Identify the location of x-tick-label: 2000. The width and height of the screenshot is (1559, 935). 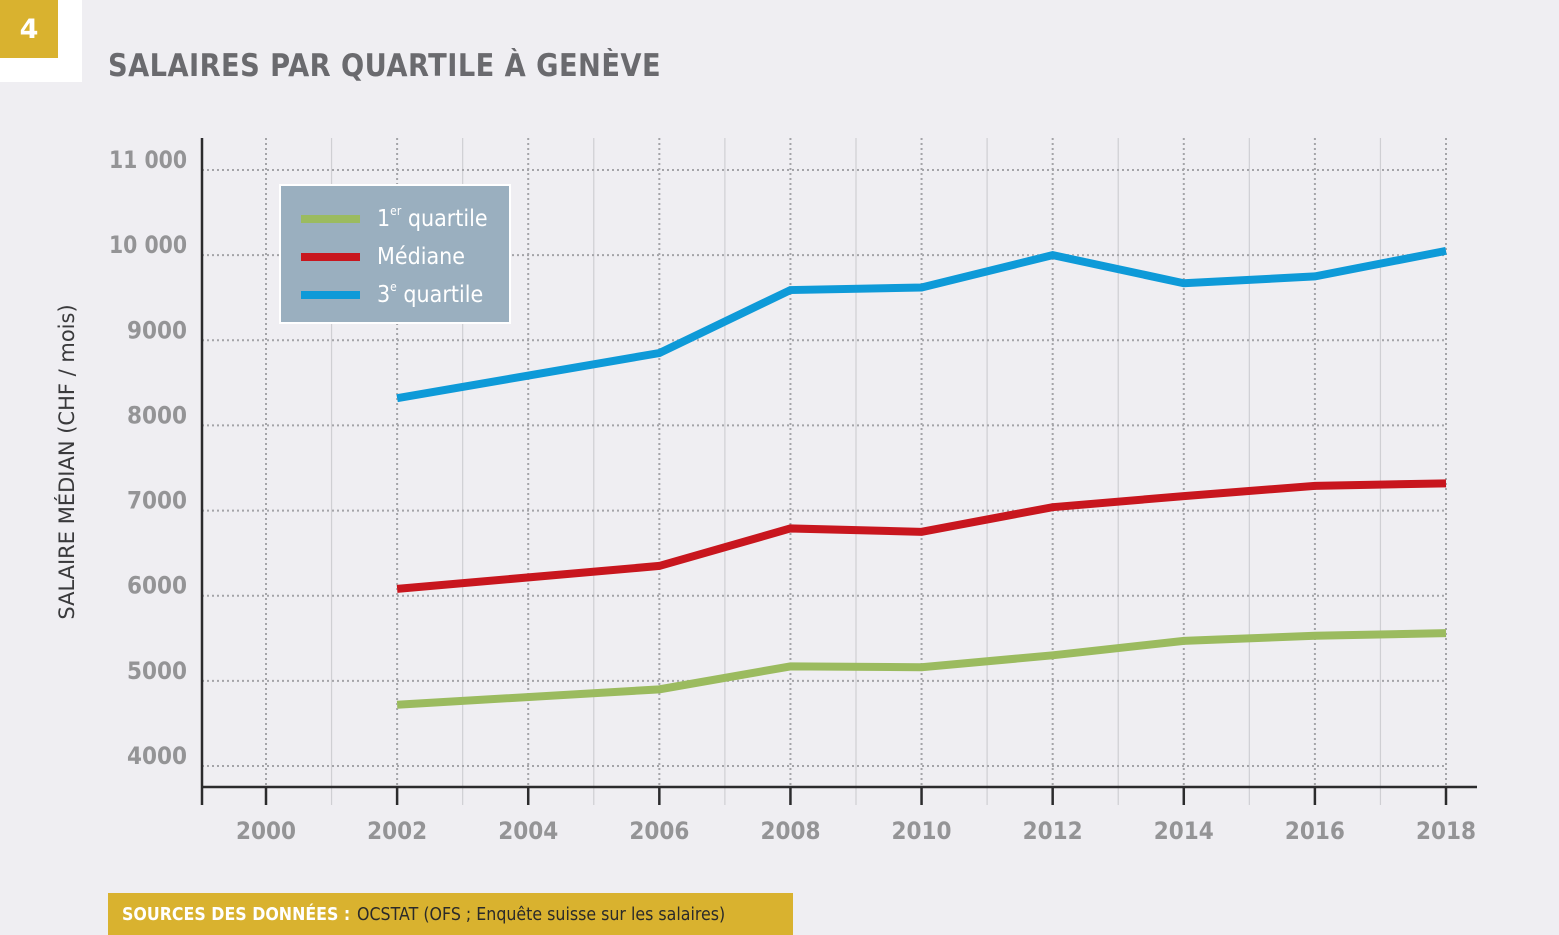
(266, 831).